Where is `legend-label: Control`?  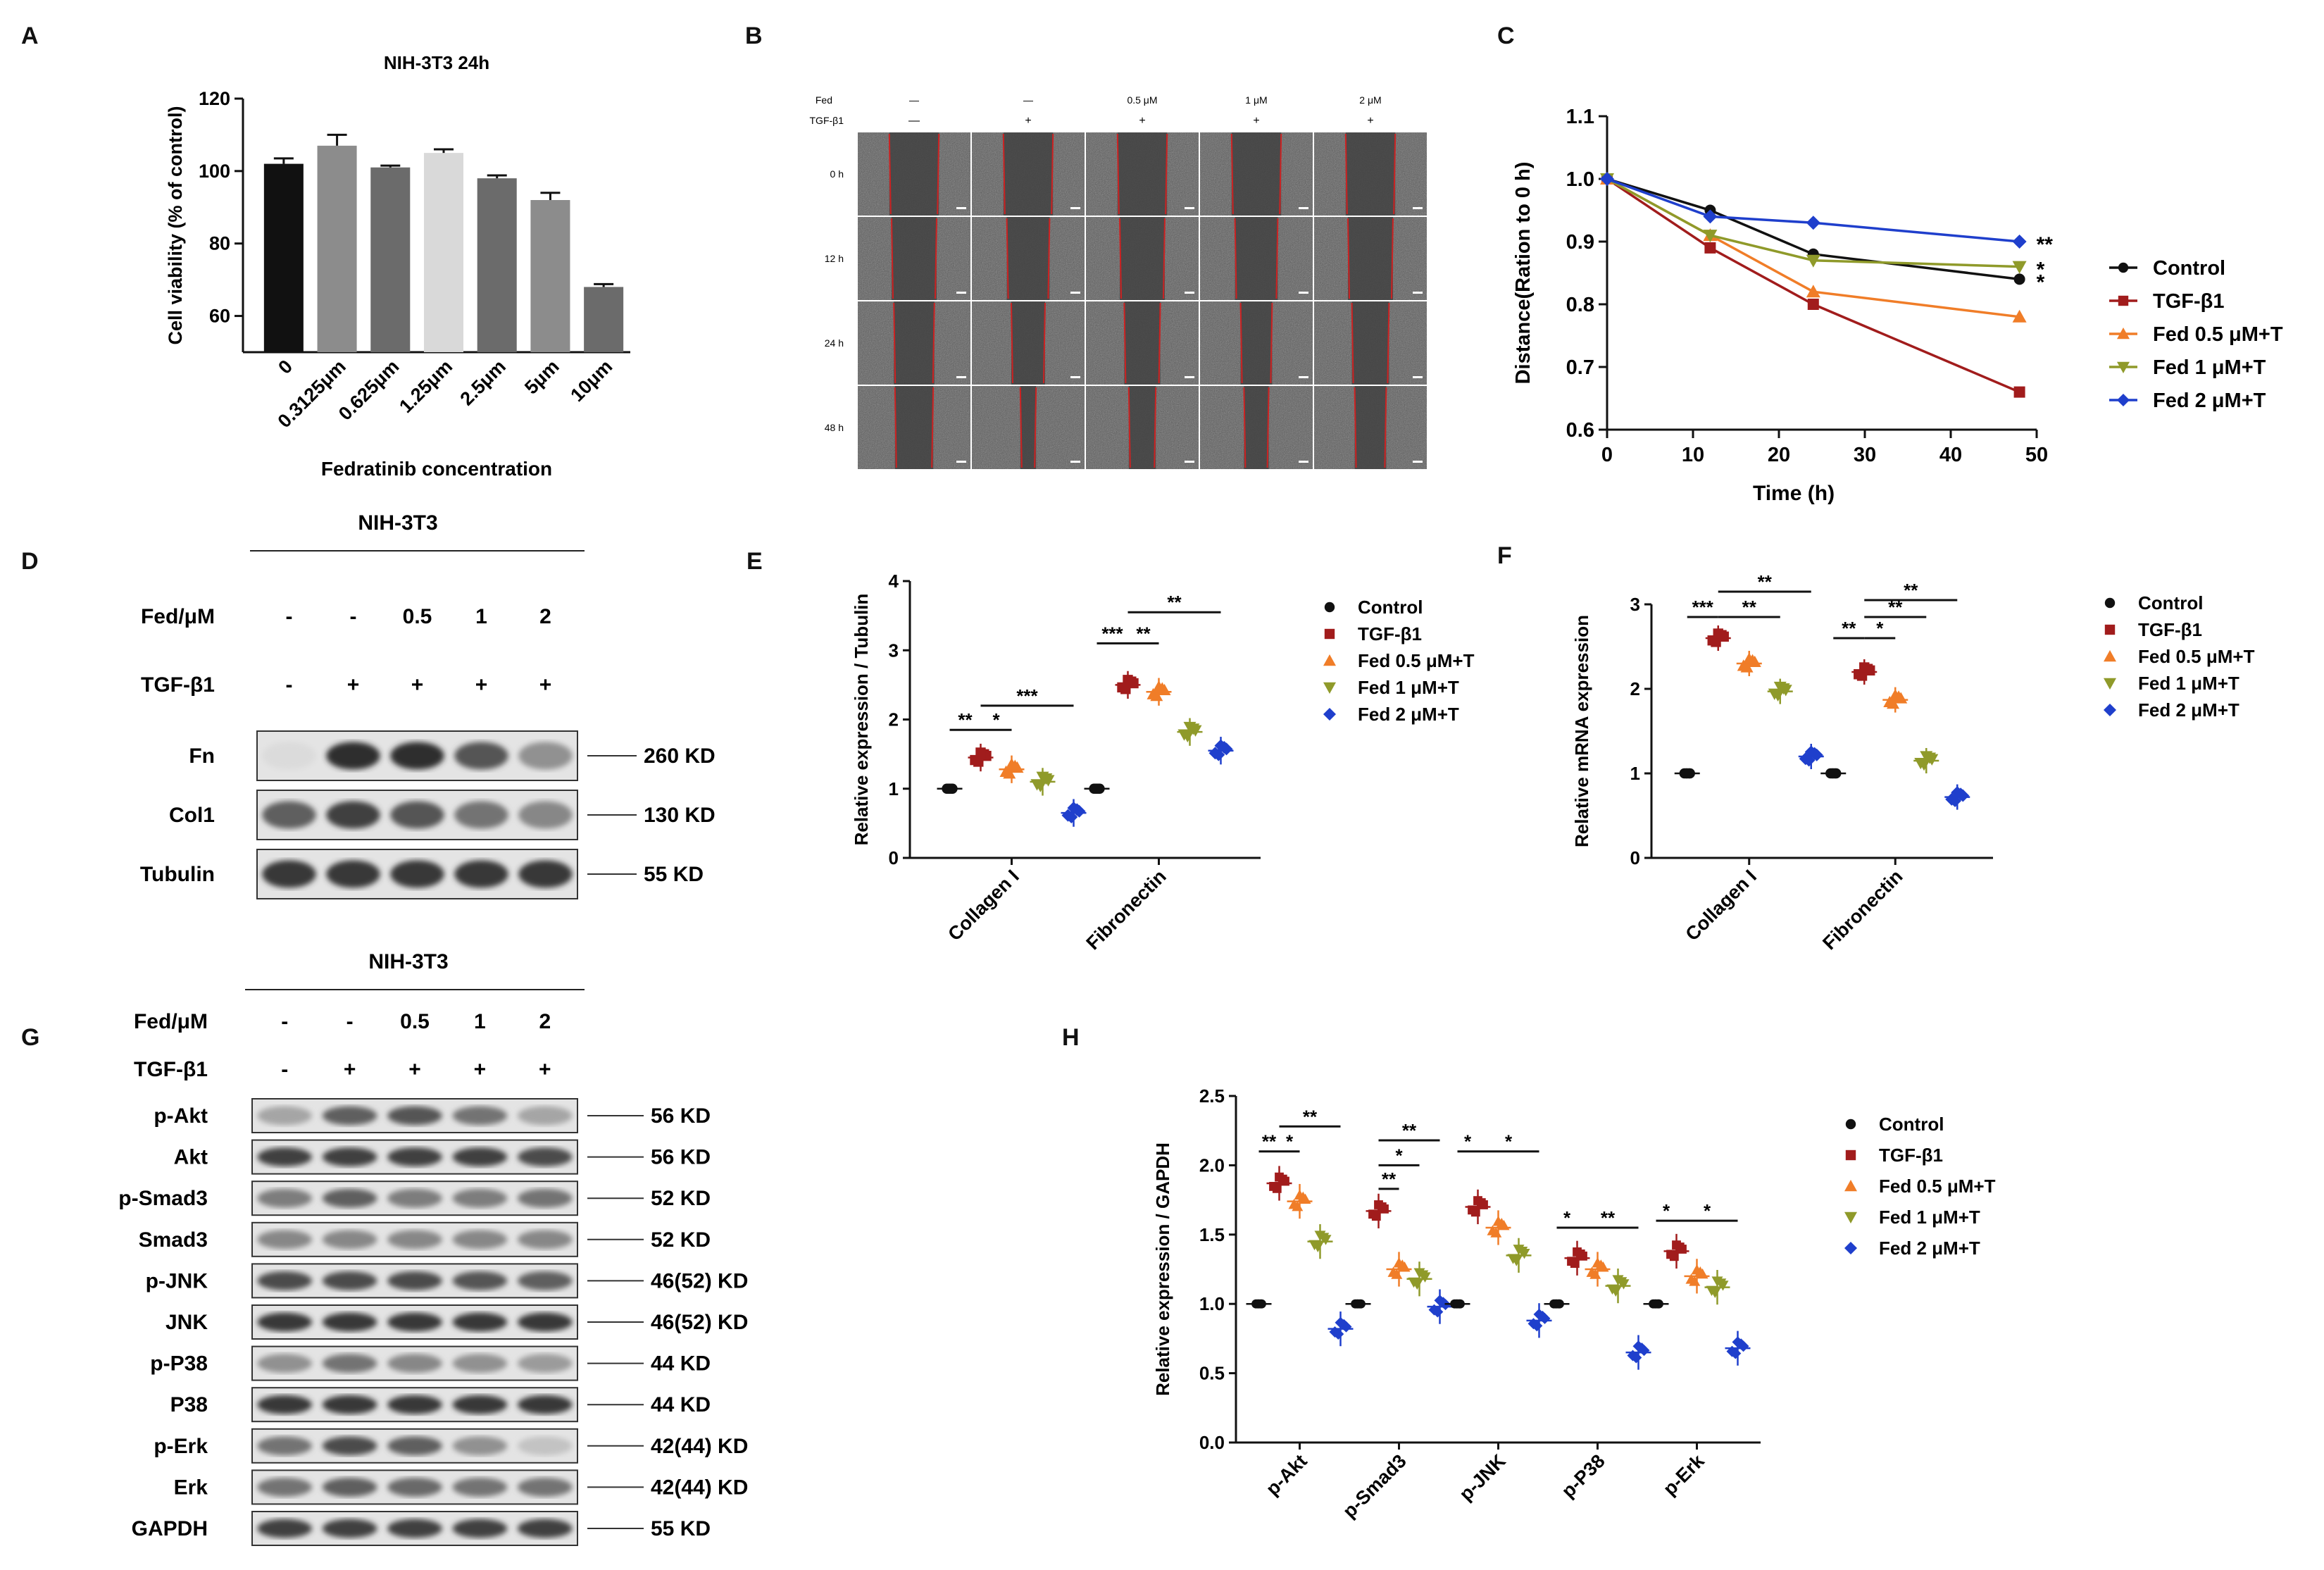
legend-label: Control is located at coordinates (1911, 1125).